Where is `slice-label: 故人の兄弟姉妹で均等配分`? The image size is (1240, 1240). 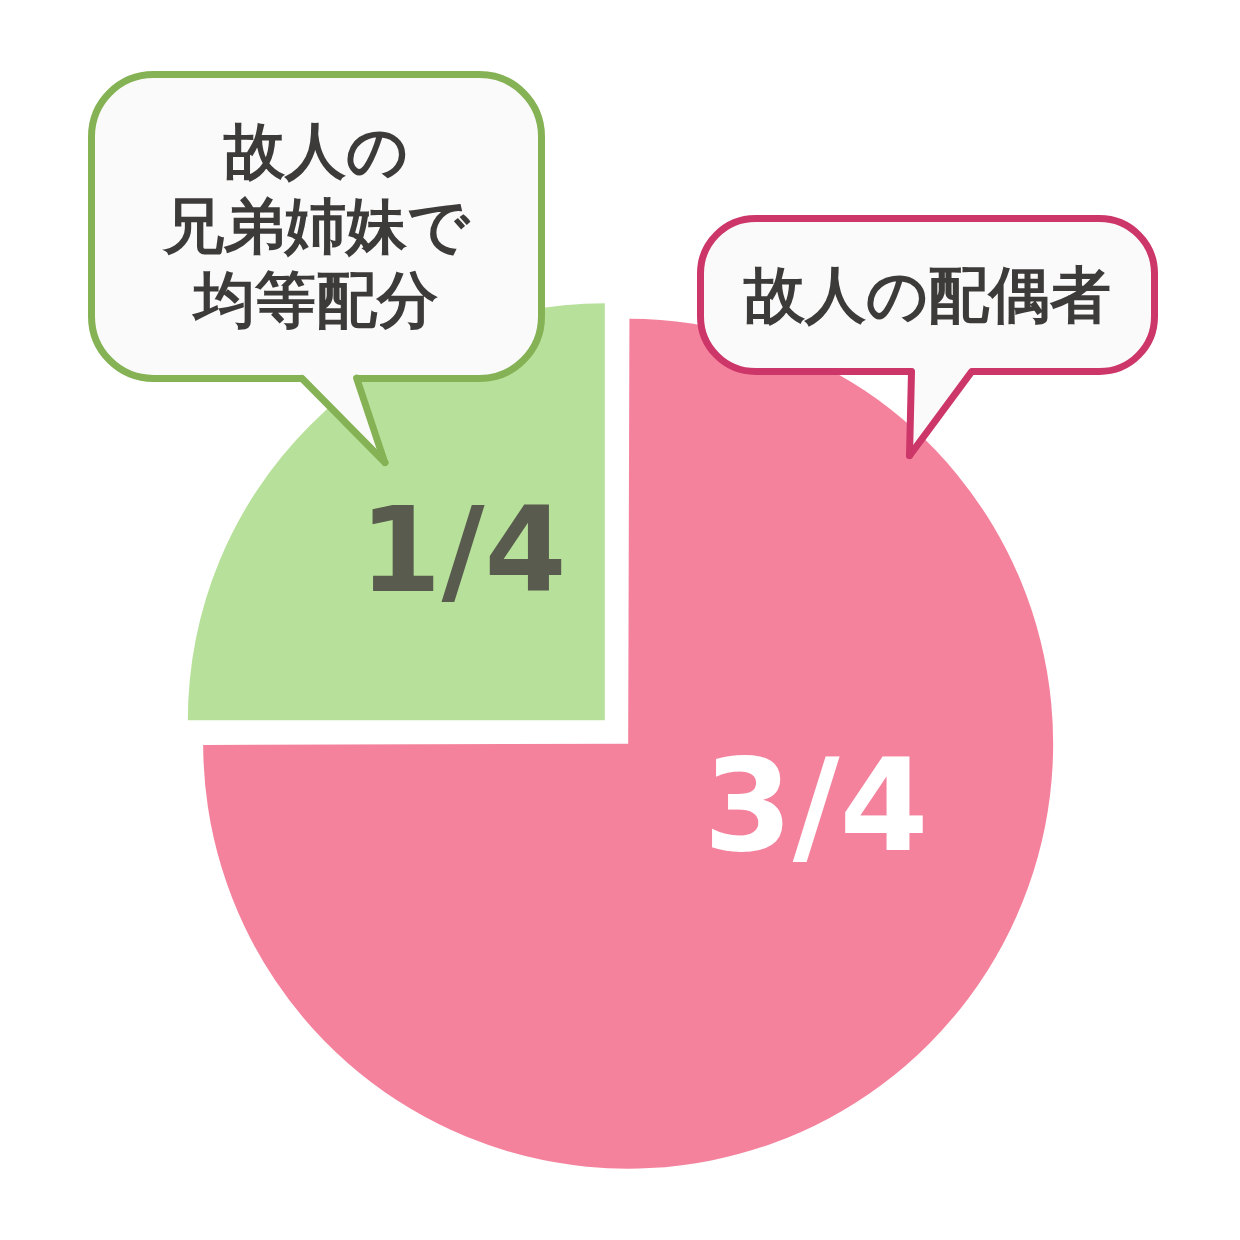
slice-label: 故人の兄弟姉妹で均等配分 is located at coordinates (316, 226).